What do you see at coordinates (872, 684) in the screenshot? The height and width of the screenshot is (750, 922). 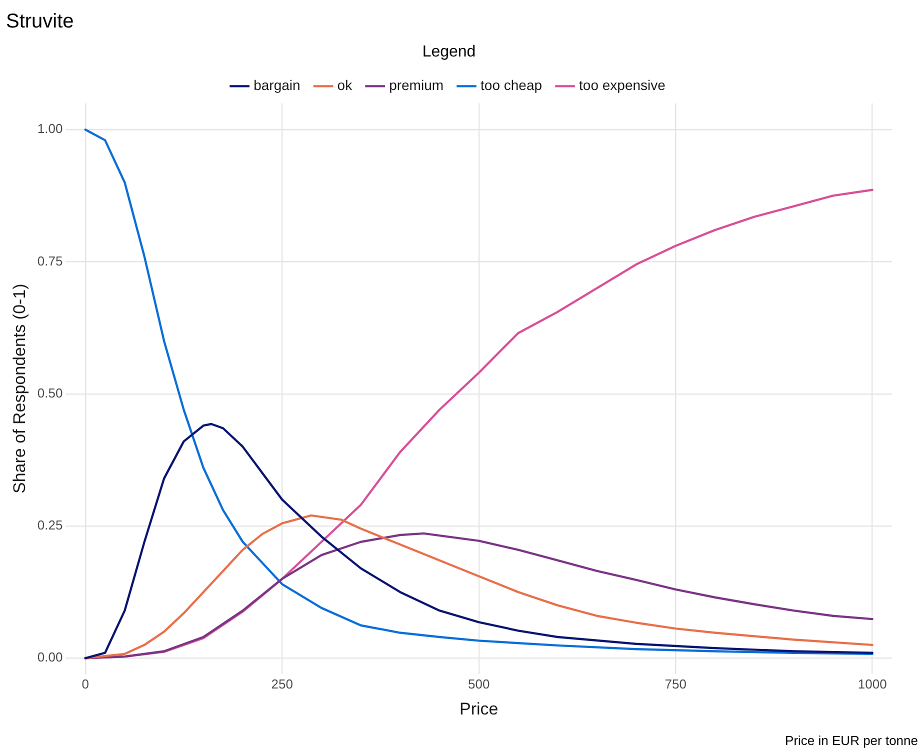 I see `x-tick-label: 1000` at bounding box center [872, 684].